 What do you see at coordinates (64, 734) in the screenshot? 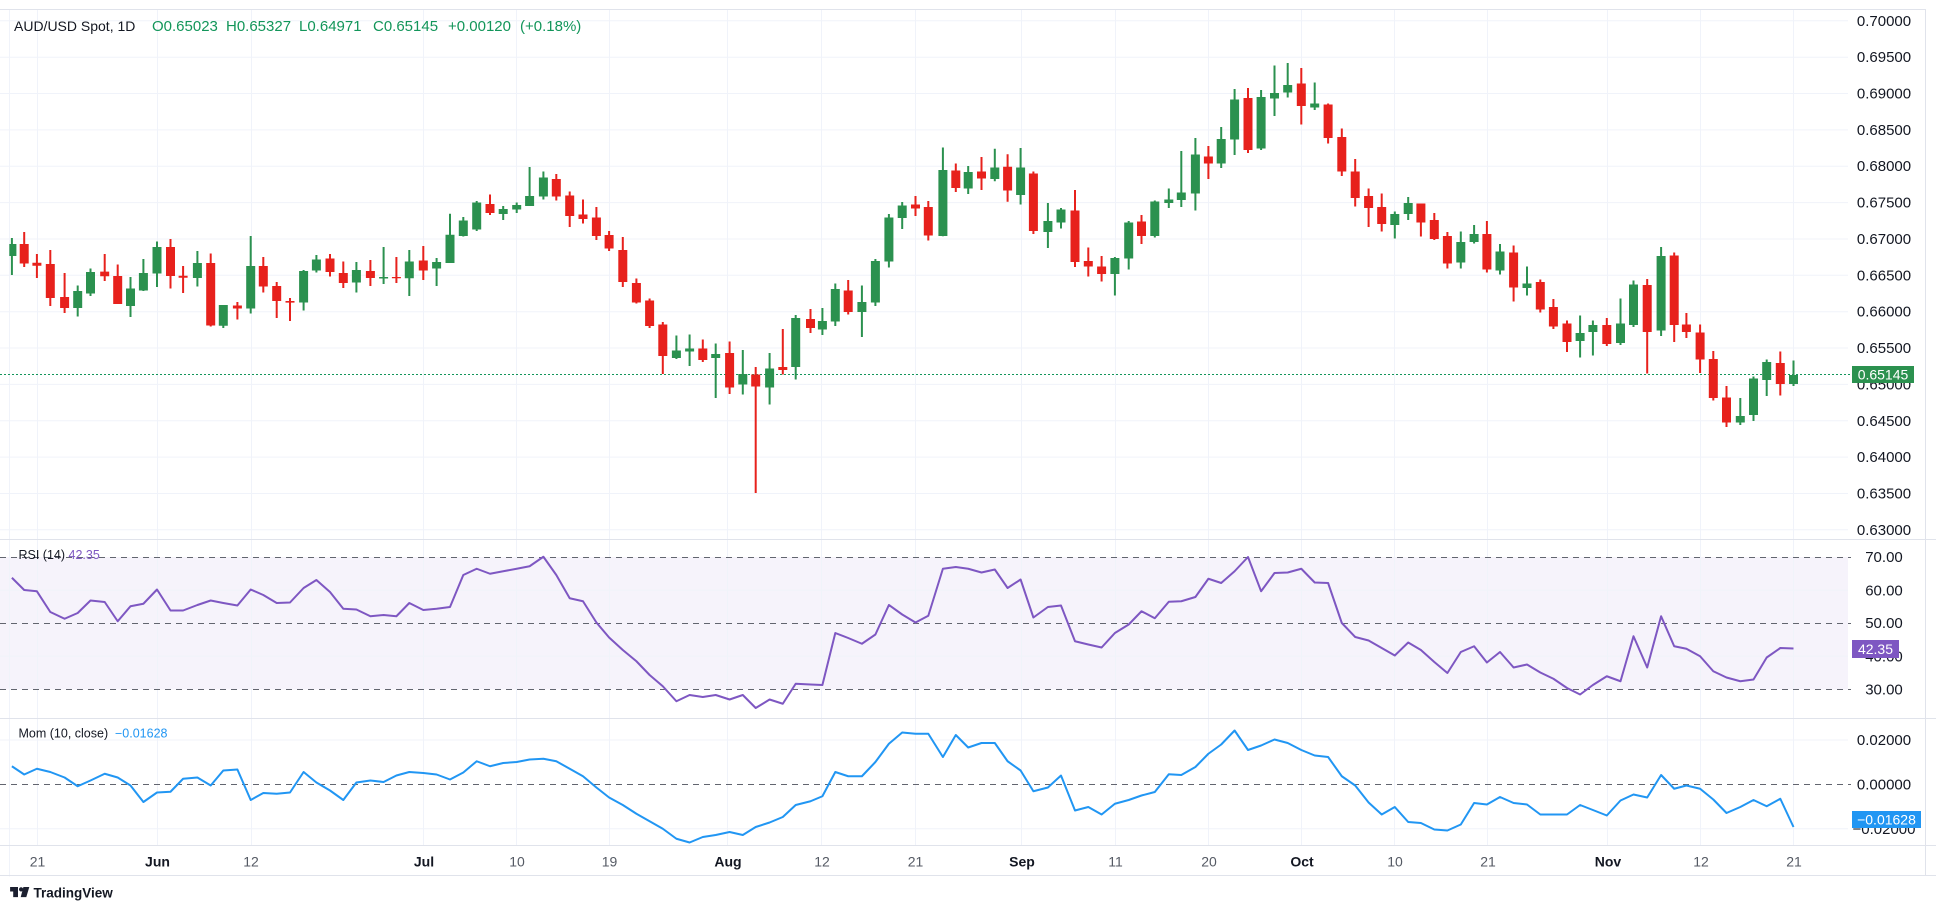
I see `svg-text: Mom (10, close)` at bounding box center [64, 734].